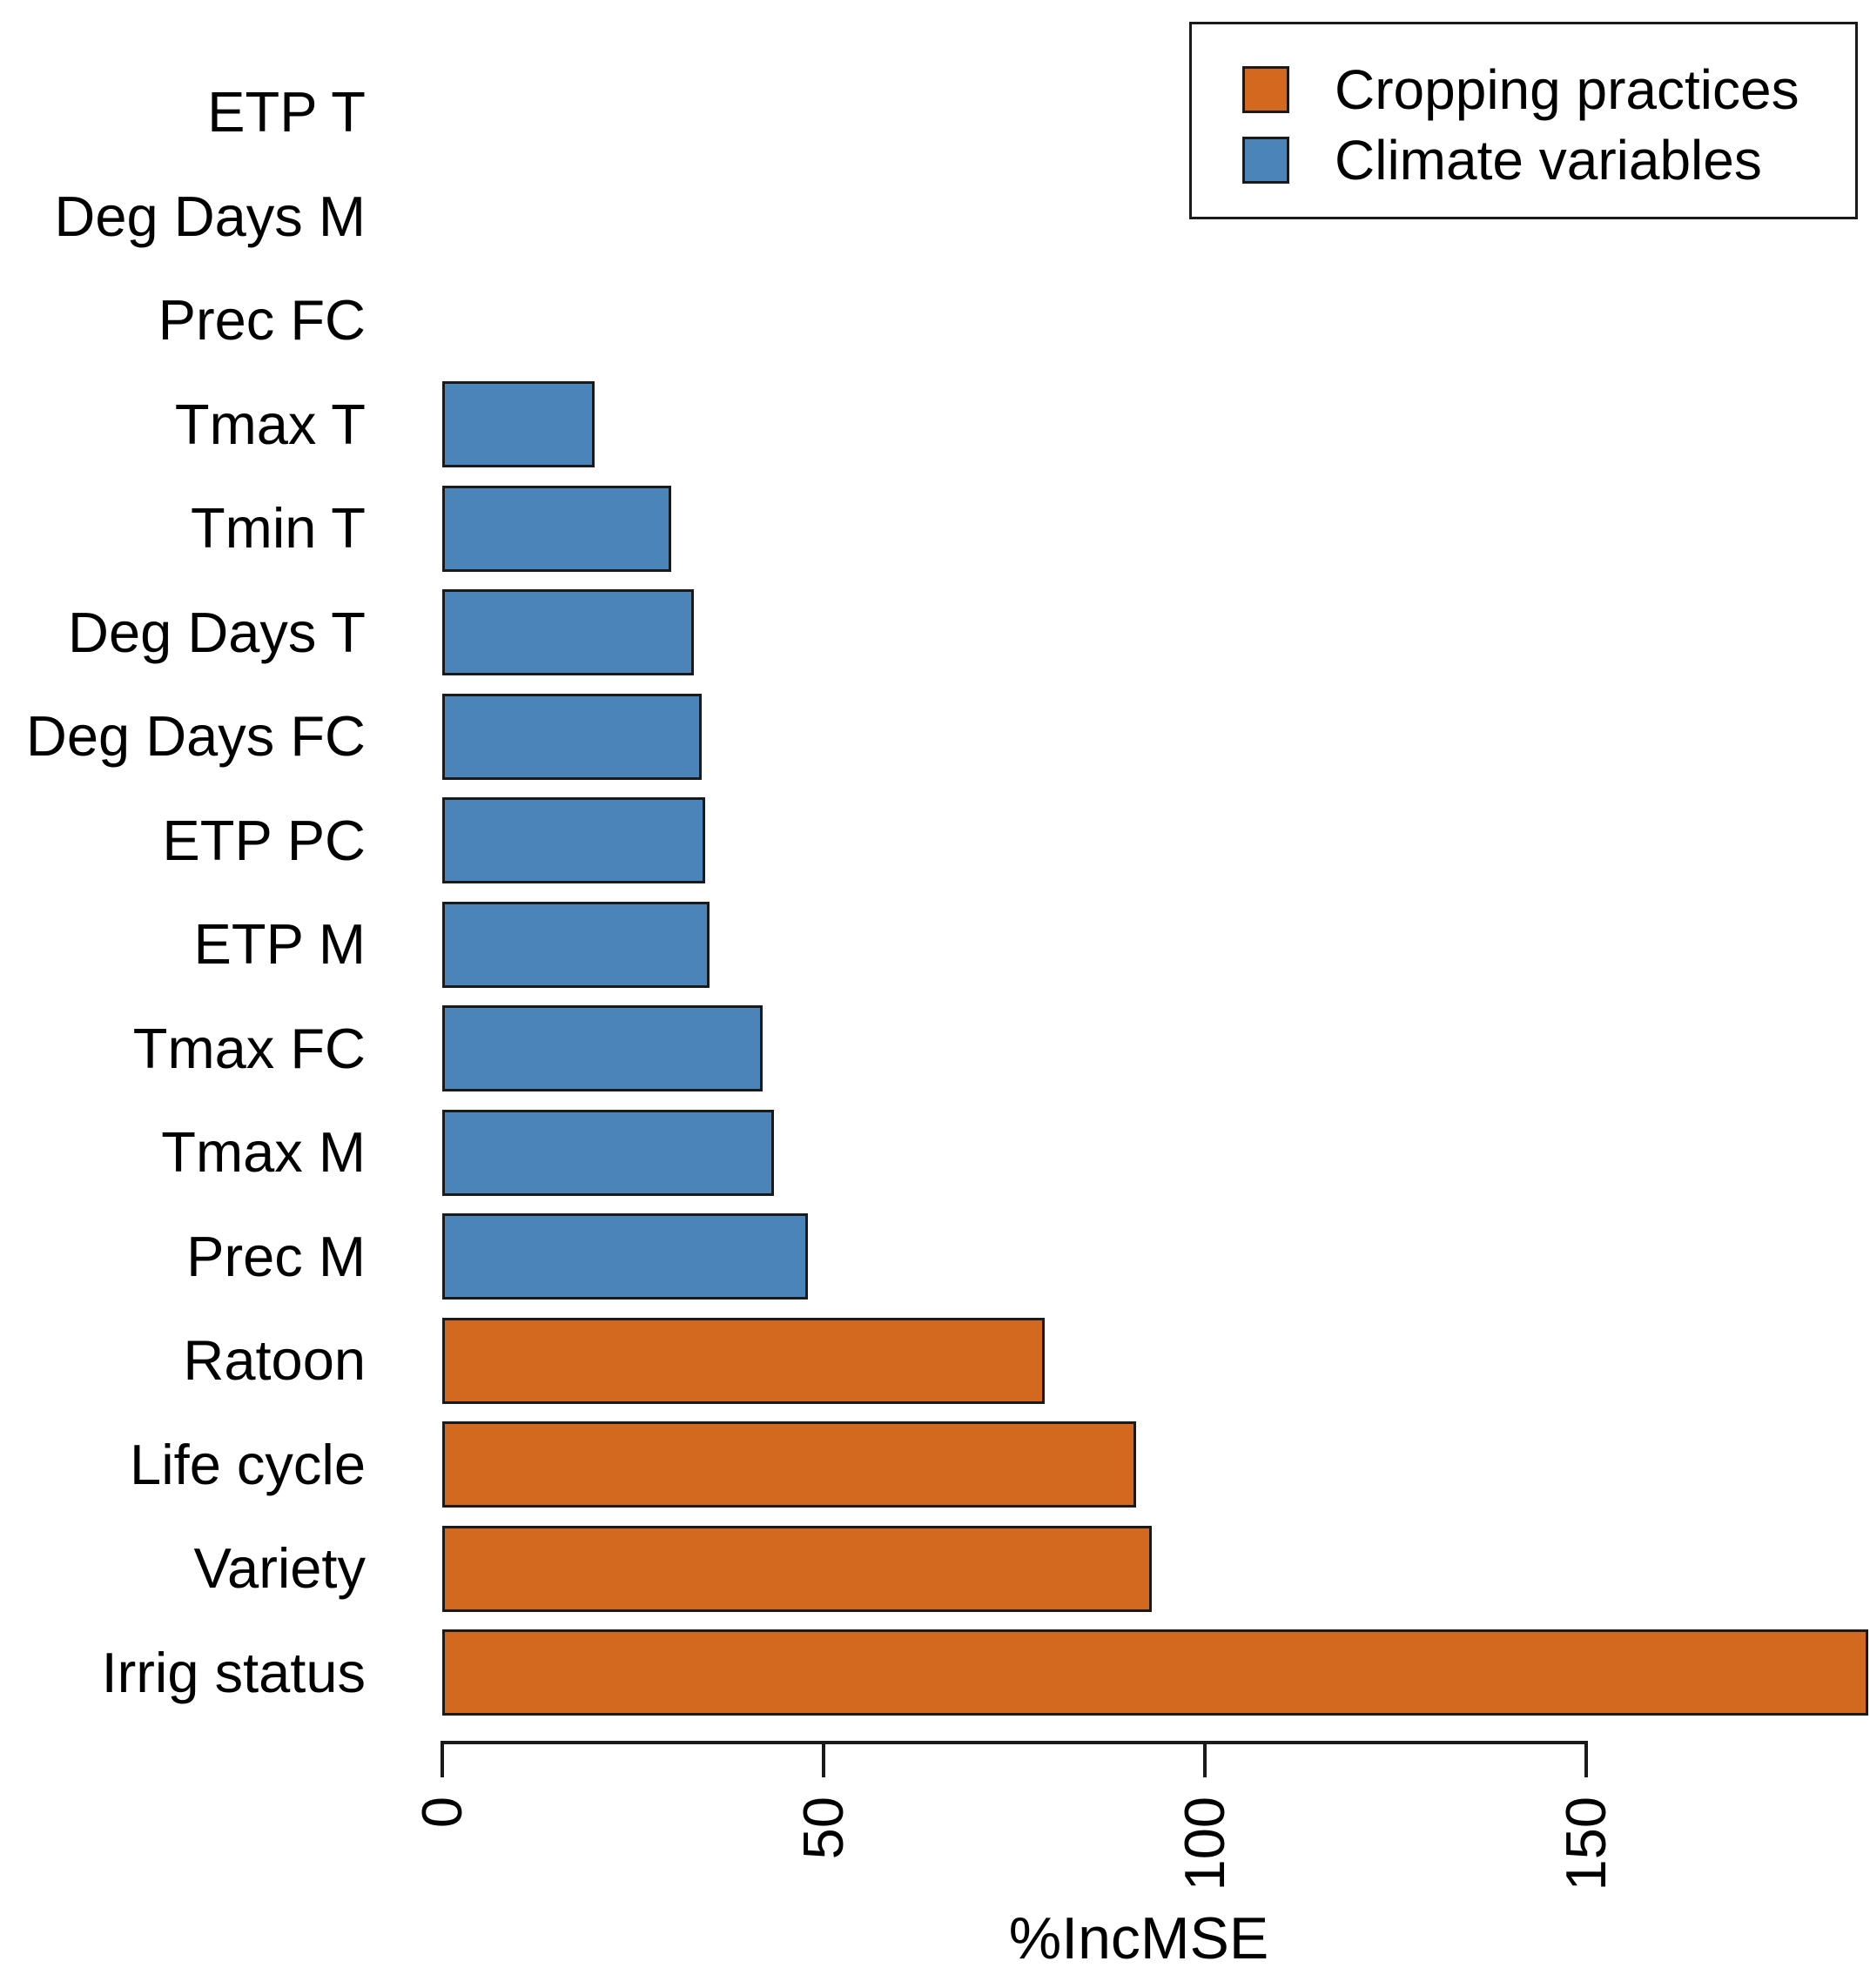  What do you see at coordinates (625, 1256) in the screenshot?
I see `bar-prec-m` at bounding box center [625, 1256].